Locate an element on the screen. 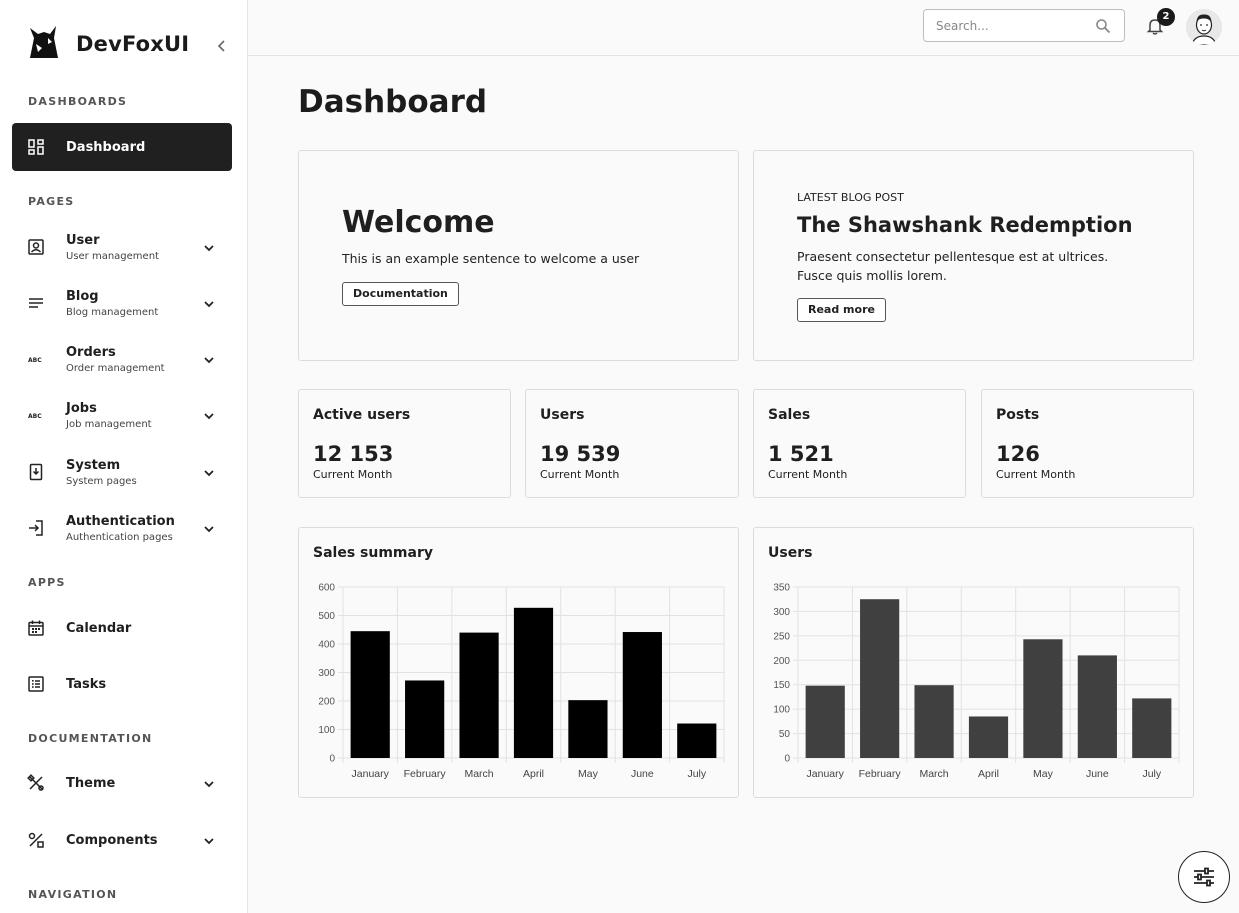 The height and width of the screenshot is (913, 1239). section-apps: APPS is located at coordinates (47, 582).